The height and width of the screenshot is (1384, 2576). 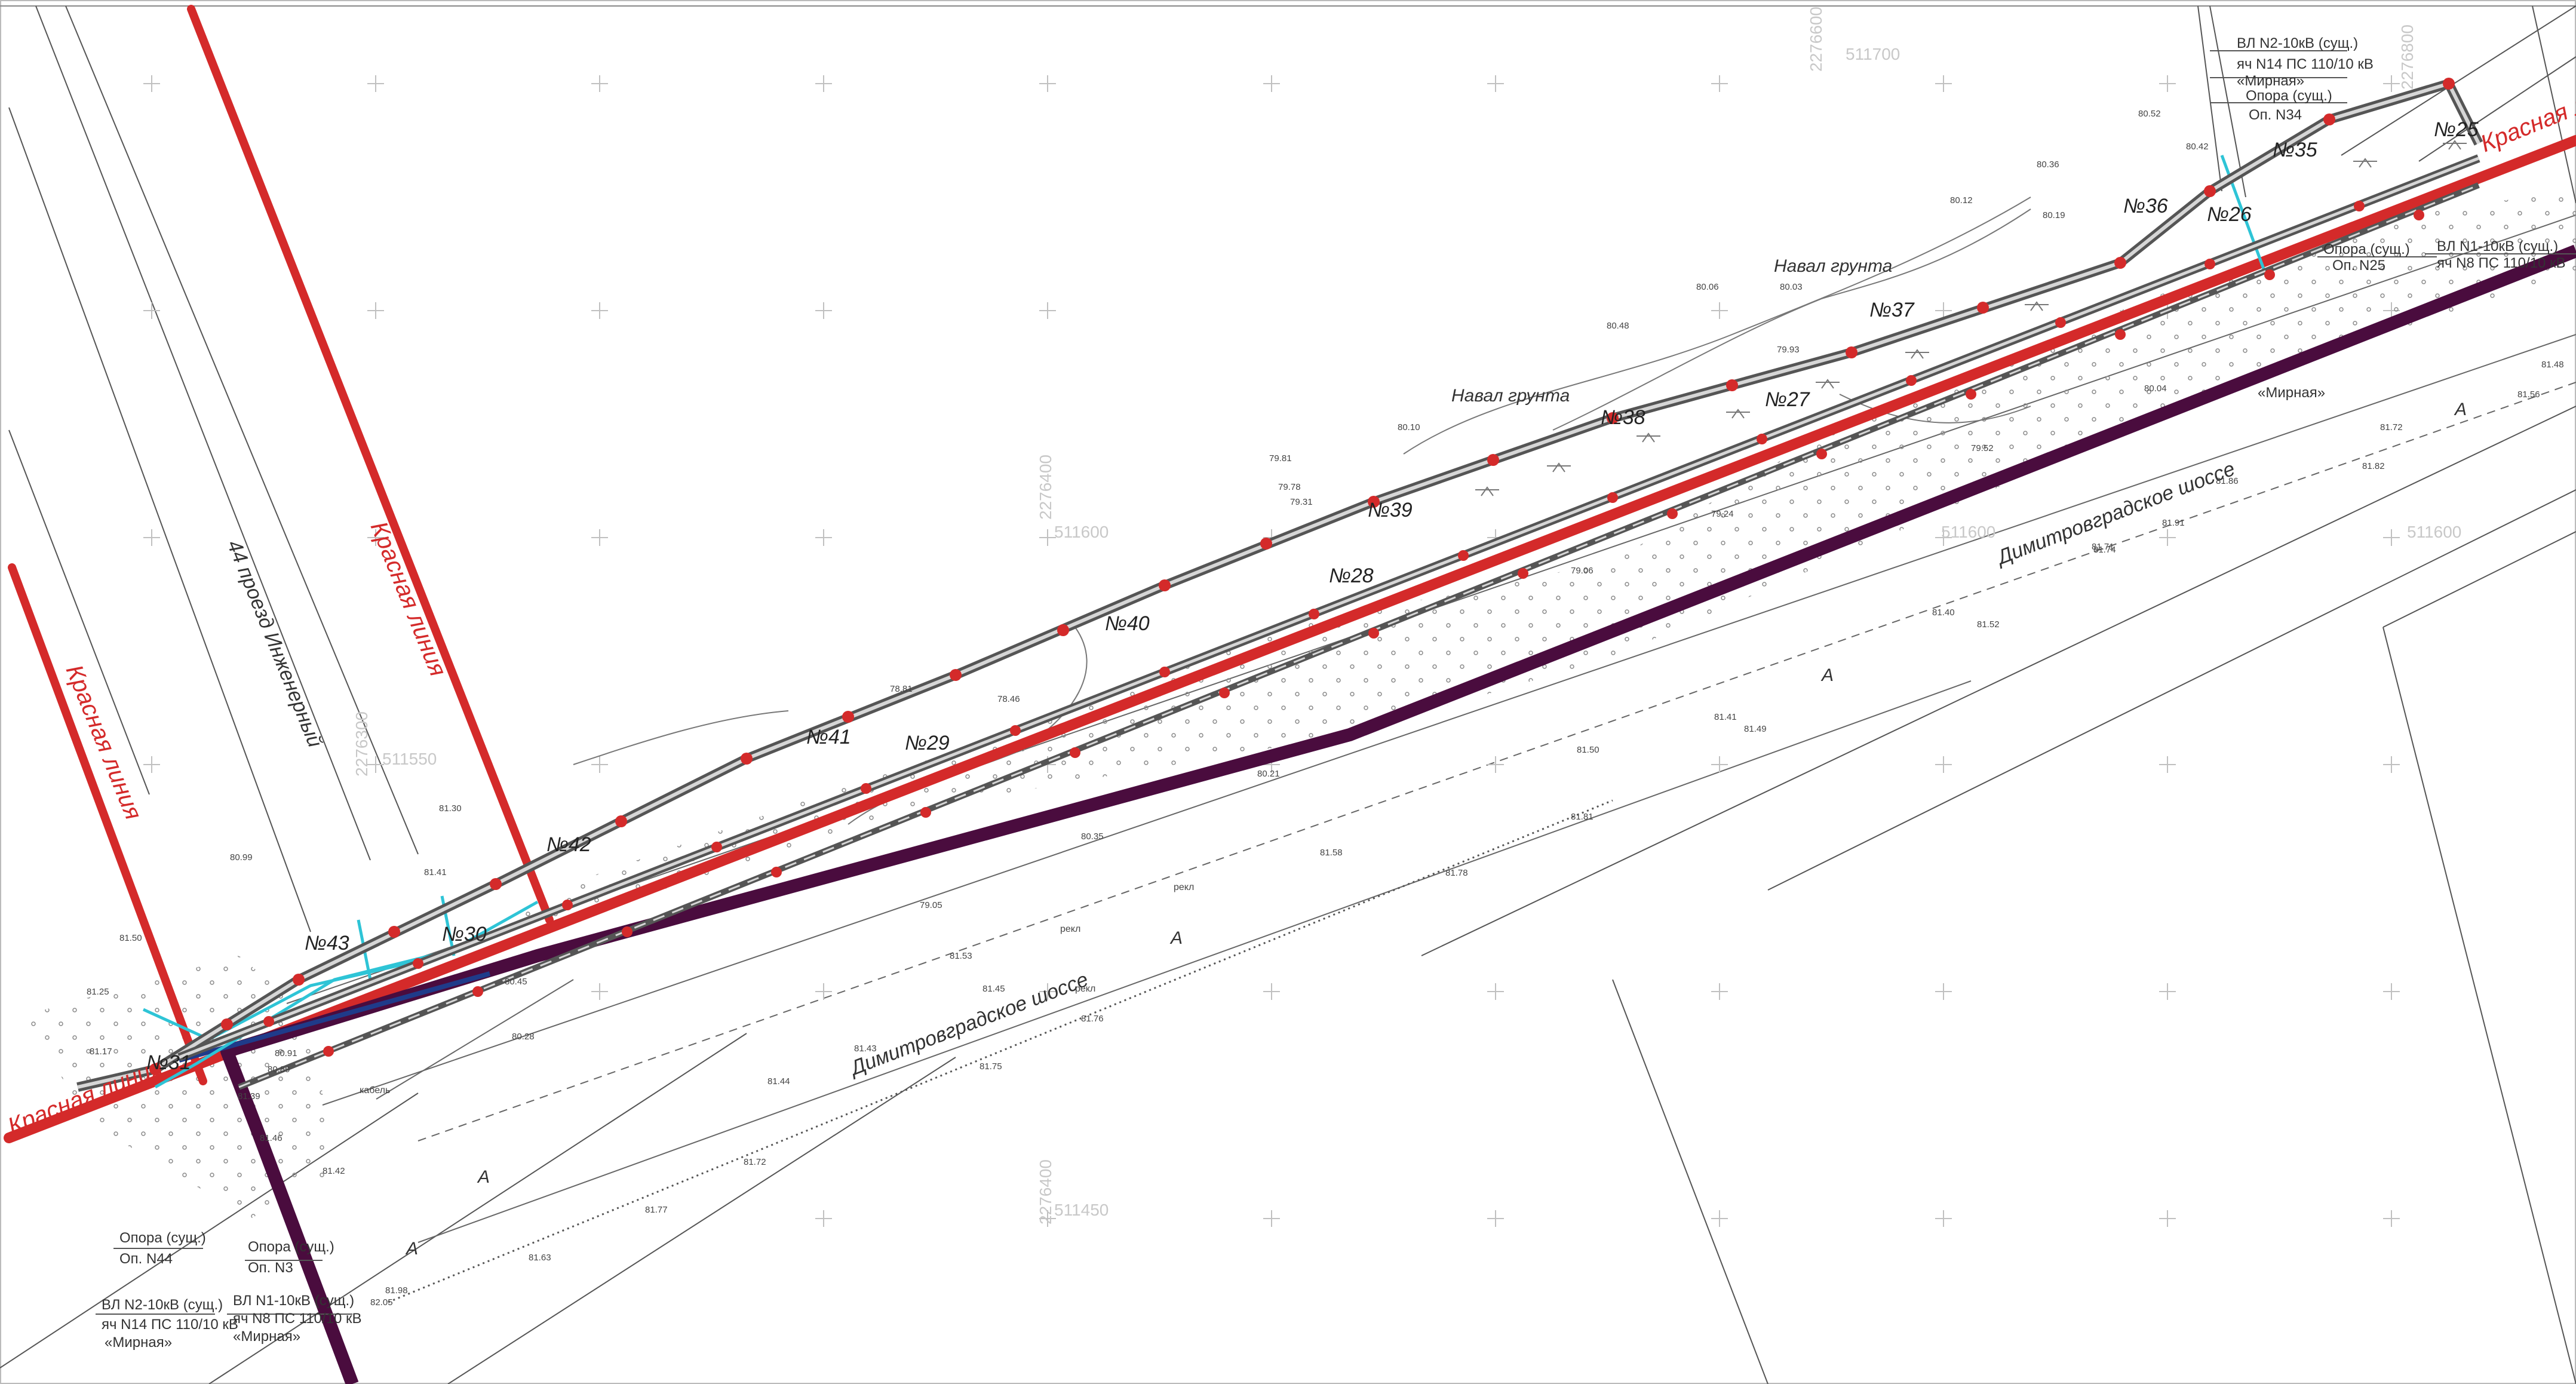 I want to click on misc-labels: рекл рекл рекл кабель, so click(x=777, y=988).